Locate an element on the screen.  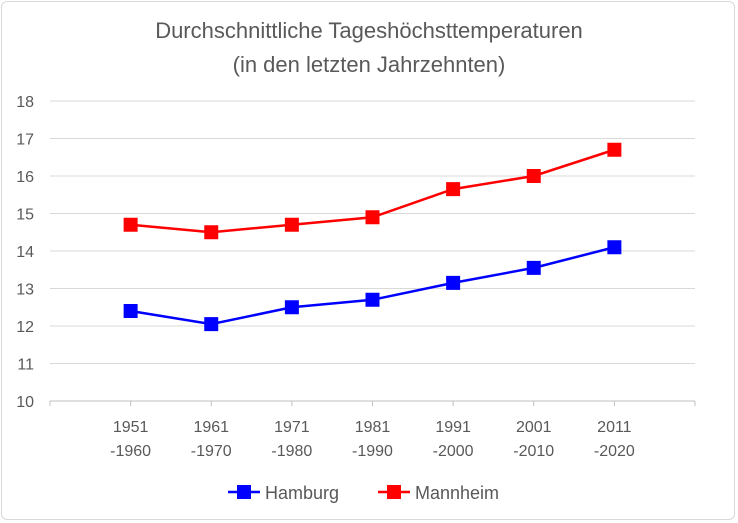
x-tick-label: -1960 is located at coordinates (130, 451).